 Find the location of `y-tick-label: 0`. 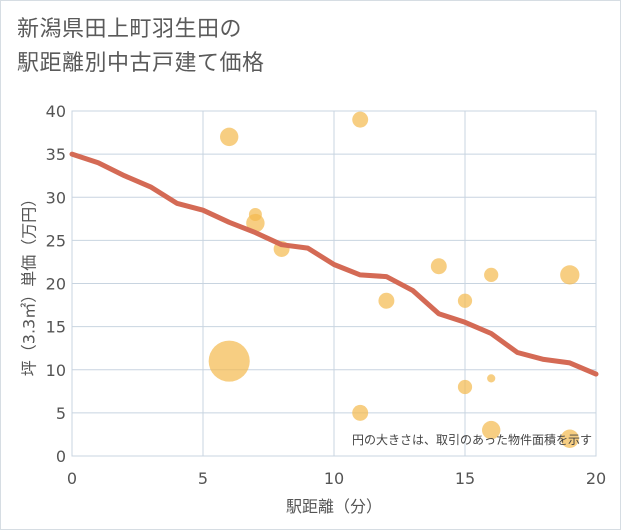

y-tick-label: 0 is located at coordinates (61, 456).